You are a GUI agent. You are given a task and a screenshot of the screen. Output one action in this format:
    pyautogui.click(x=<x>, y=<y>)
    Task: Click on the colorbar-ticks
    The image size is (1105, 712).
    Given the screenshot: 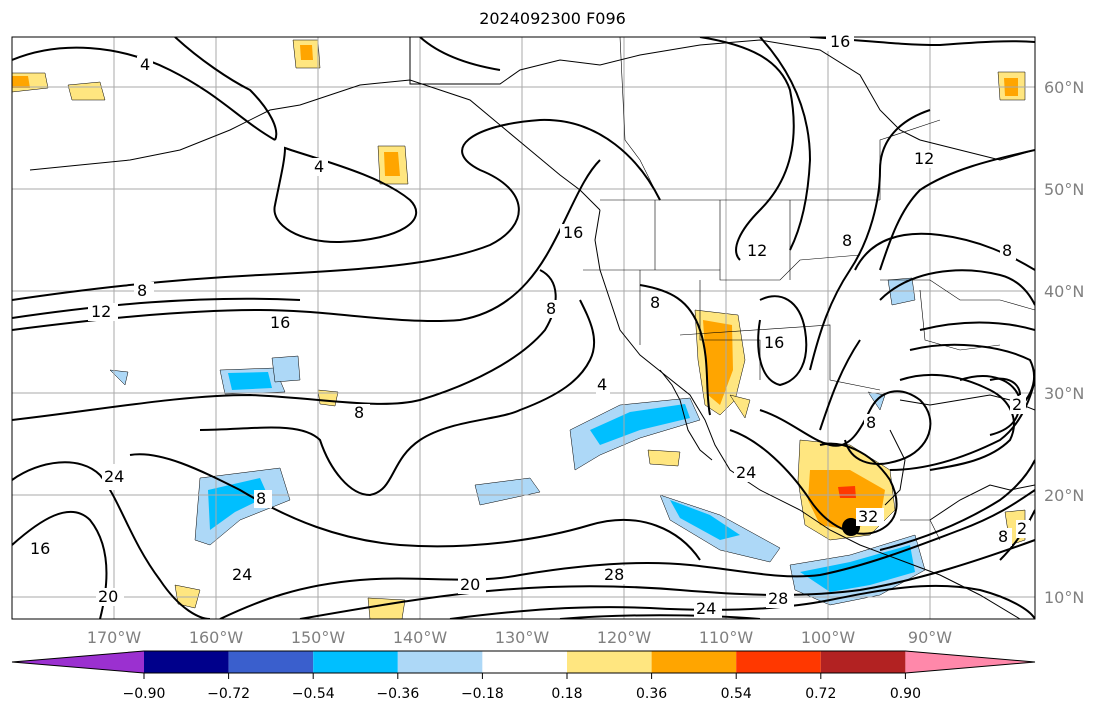 What is the action you would take?
    pyautogui.click(x=524, y=676)
    